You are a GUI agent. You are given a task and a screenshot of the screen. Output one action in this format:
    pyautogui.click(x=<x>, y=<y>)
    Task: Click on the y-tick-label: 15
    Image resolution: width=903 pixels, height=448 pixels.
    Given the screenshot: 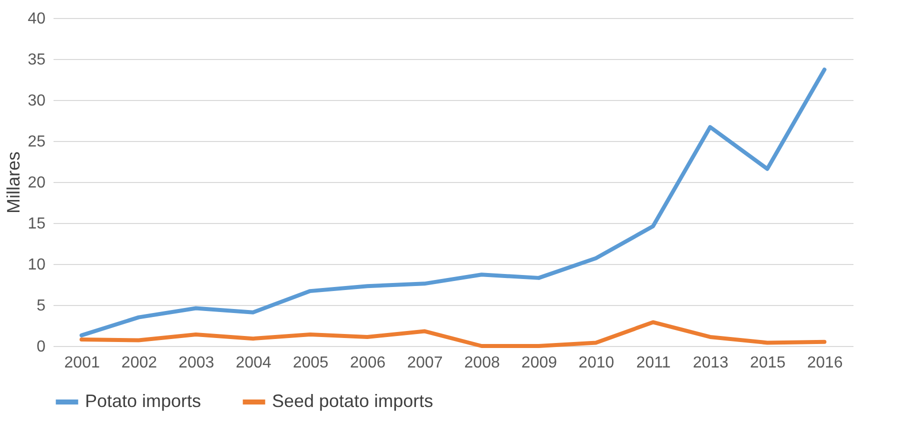 What is the action you would take?
    pyautogui.click(x=37, y=224)
    